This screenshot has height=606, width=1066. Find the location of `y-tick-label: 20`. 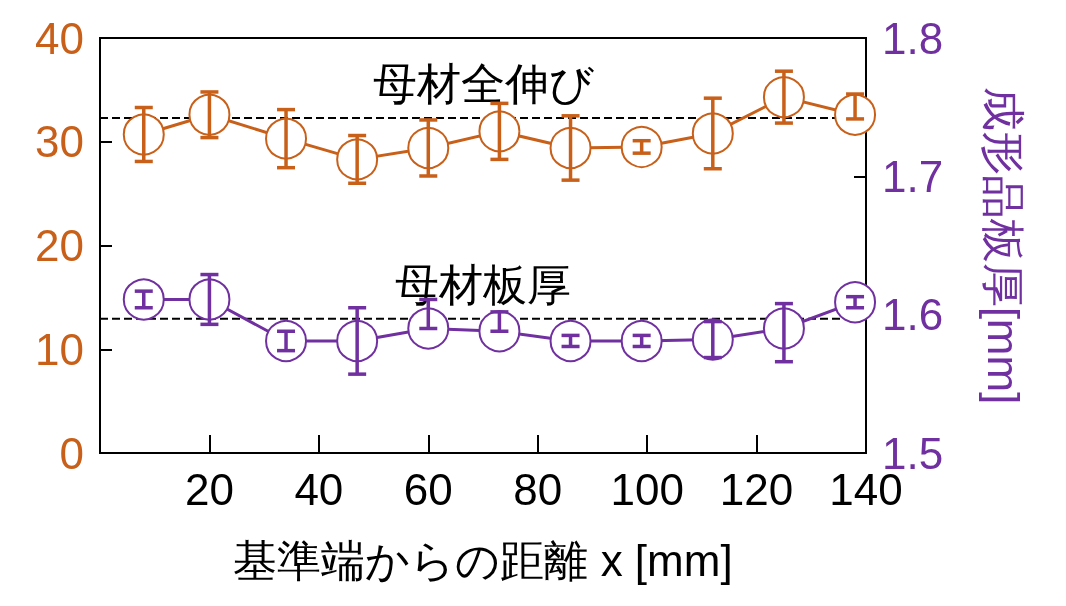

y-tick-label: 20 is located at coordinates (59, 245).